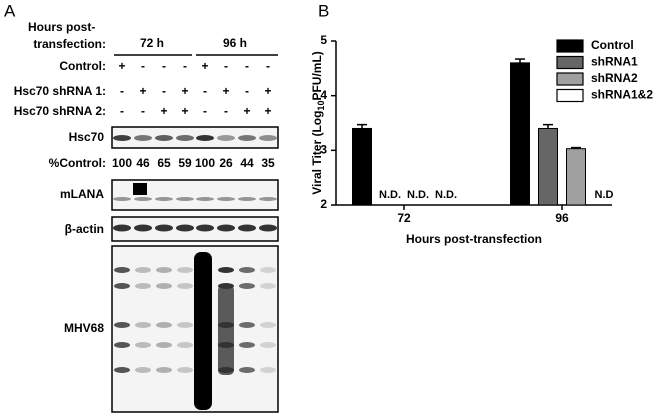 This screenshot has width=660, height=417. Describe the element at coordinates (323, 40) in the screenshot. I see `y-tick-label: 5` at that location.